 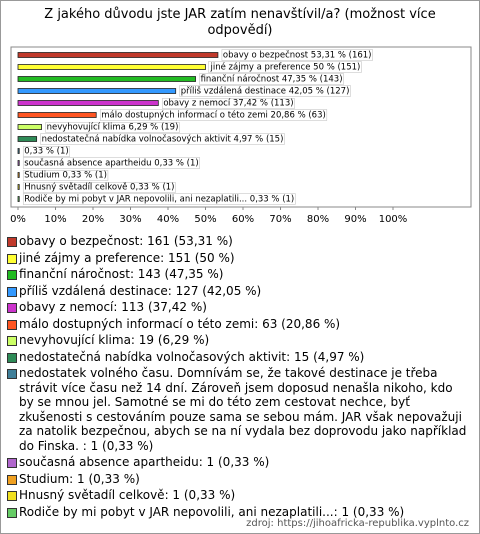 I want to click on data-label: obavy z nemocí 37,42 % (113), so click(x=228, y=104).